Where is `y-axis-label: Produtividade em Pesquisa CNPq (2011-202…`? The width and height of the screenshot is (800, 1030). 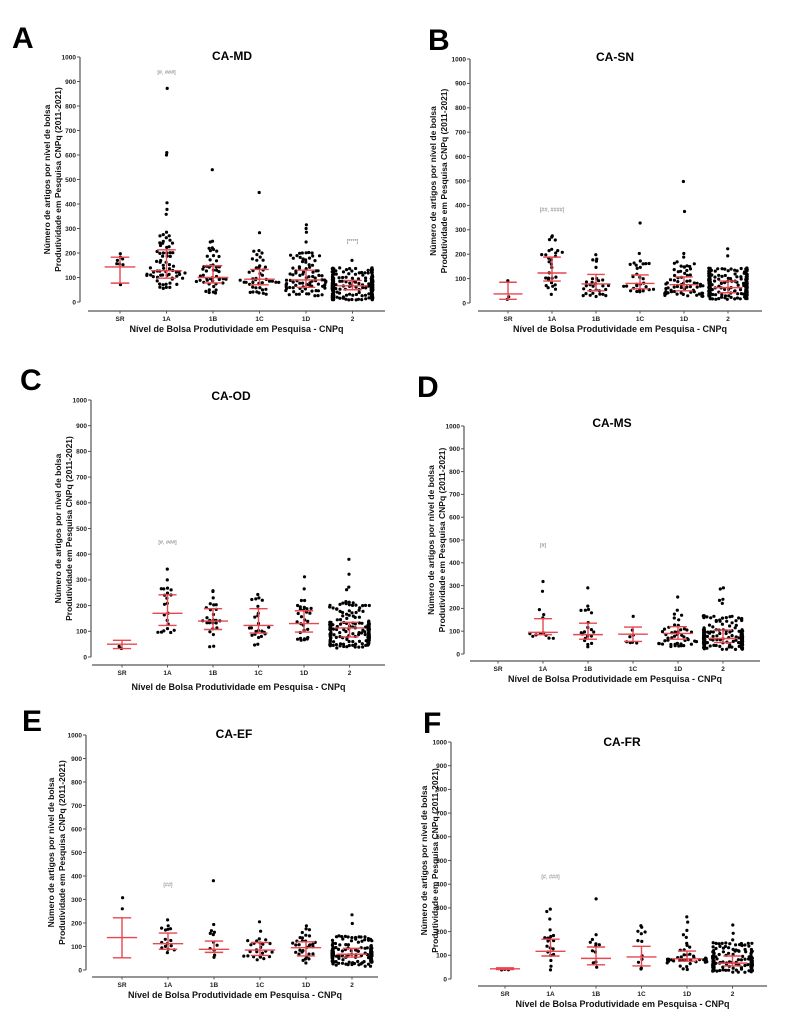 y-axis-label: Produtividade em Pesquisa CNPq (2011-202… is located at coordinates (442, 539).